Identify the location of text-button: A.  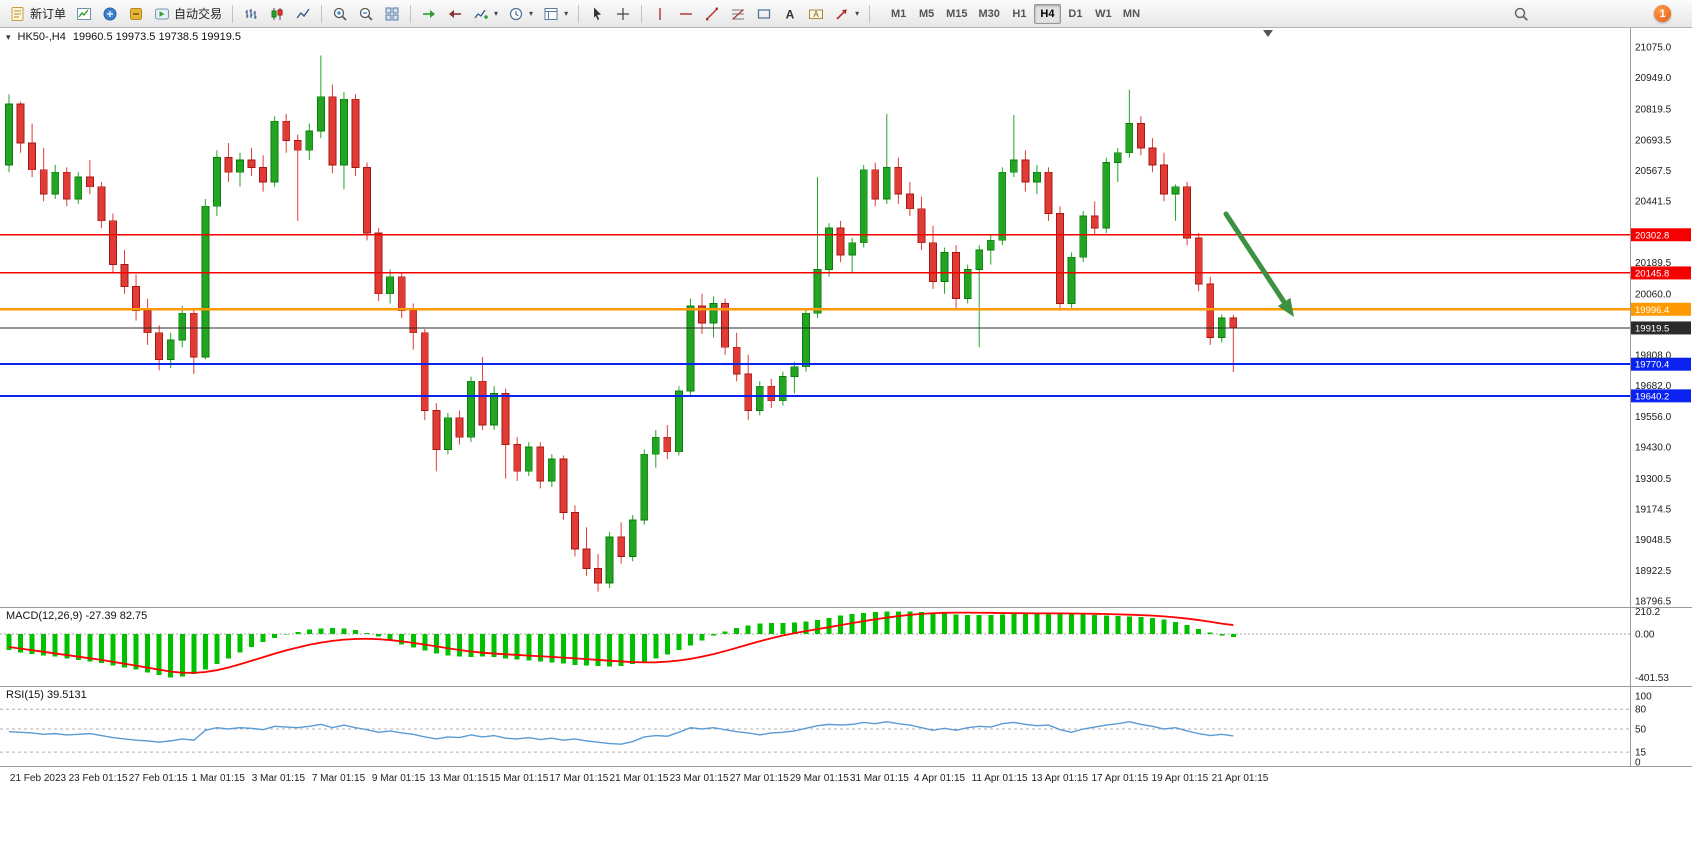
(790, 14).